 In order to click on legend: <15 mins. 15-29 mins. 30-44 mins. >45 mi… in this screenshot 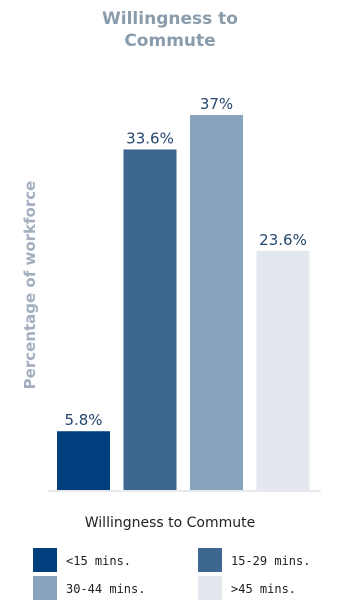, I will do `click(171, 574)`.